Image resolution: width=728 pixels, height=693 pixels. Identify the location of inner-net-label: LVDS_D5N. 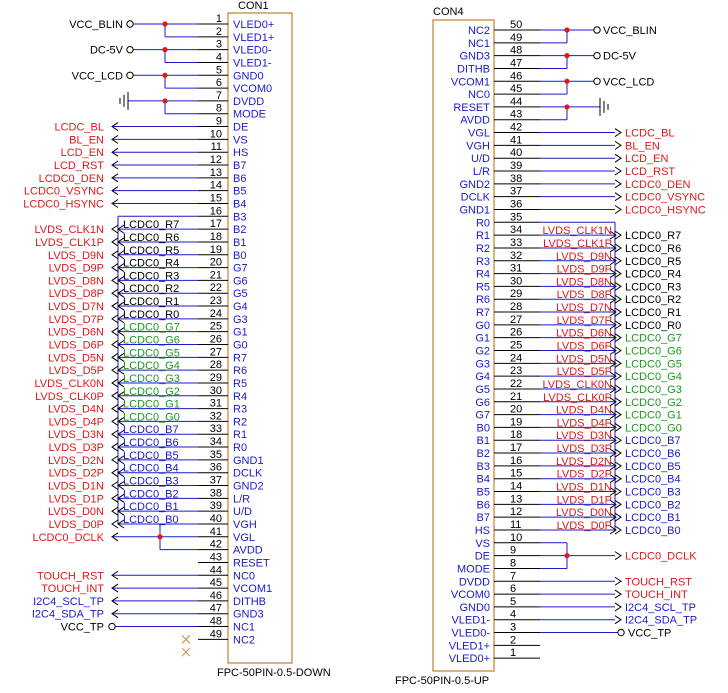
(584, 359).